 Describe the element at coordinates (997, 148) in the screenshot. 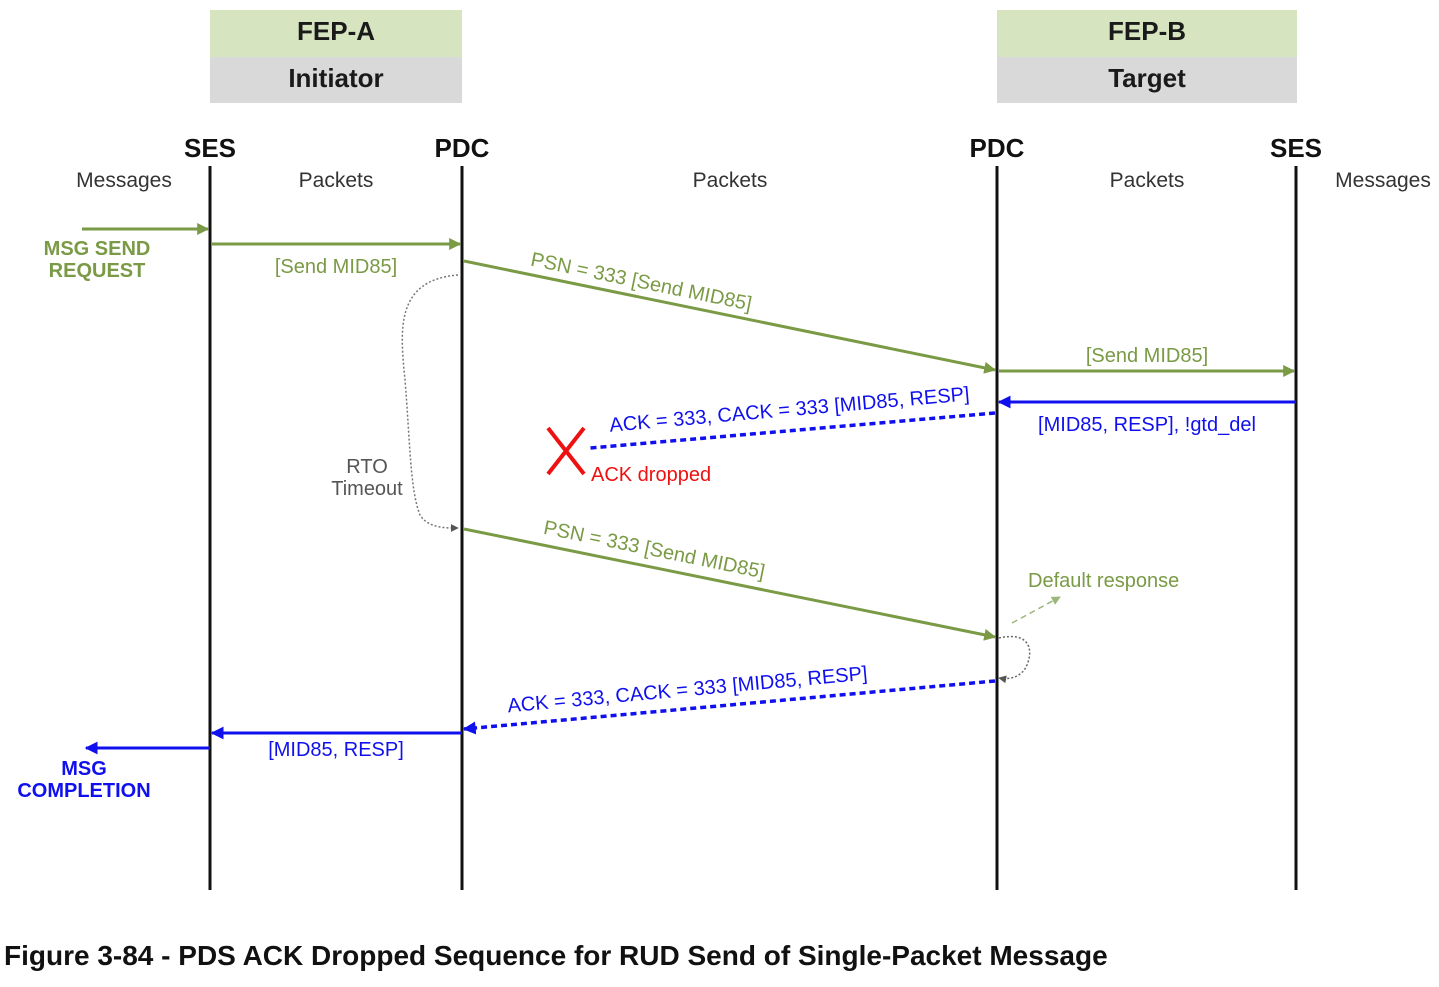

I see `lane-title-pdc-b: PDC` at that location.